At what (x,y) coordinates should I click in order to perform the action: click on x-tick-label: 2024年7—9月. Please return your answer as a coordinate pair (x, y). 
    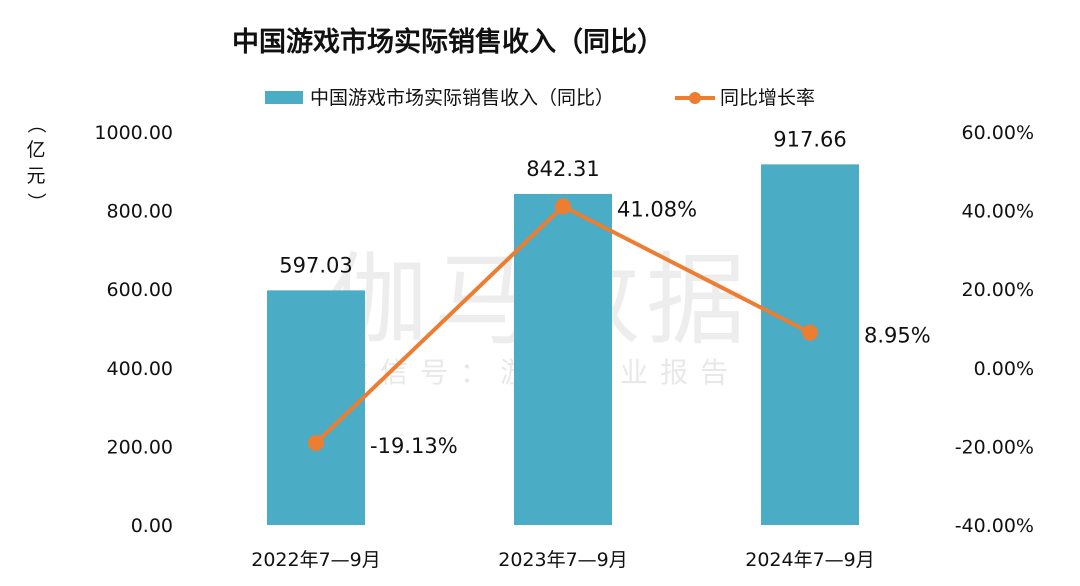
    Looking at the image, I should click on (810, 560).